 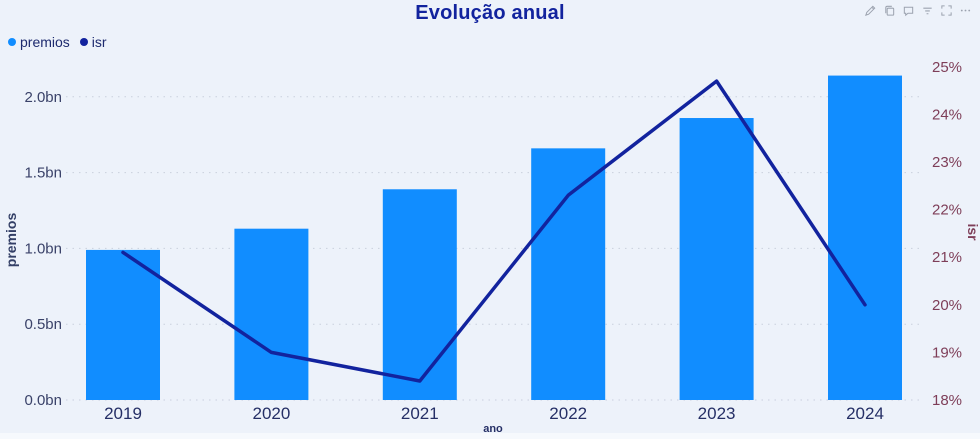 I want to click on x-axis-tick: 2024, so click(x=865, y=413).